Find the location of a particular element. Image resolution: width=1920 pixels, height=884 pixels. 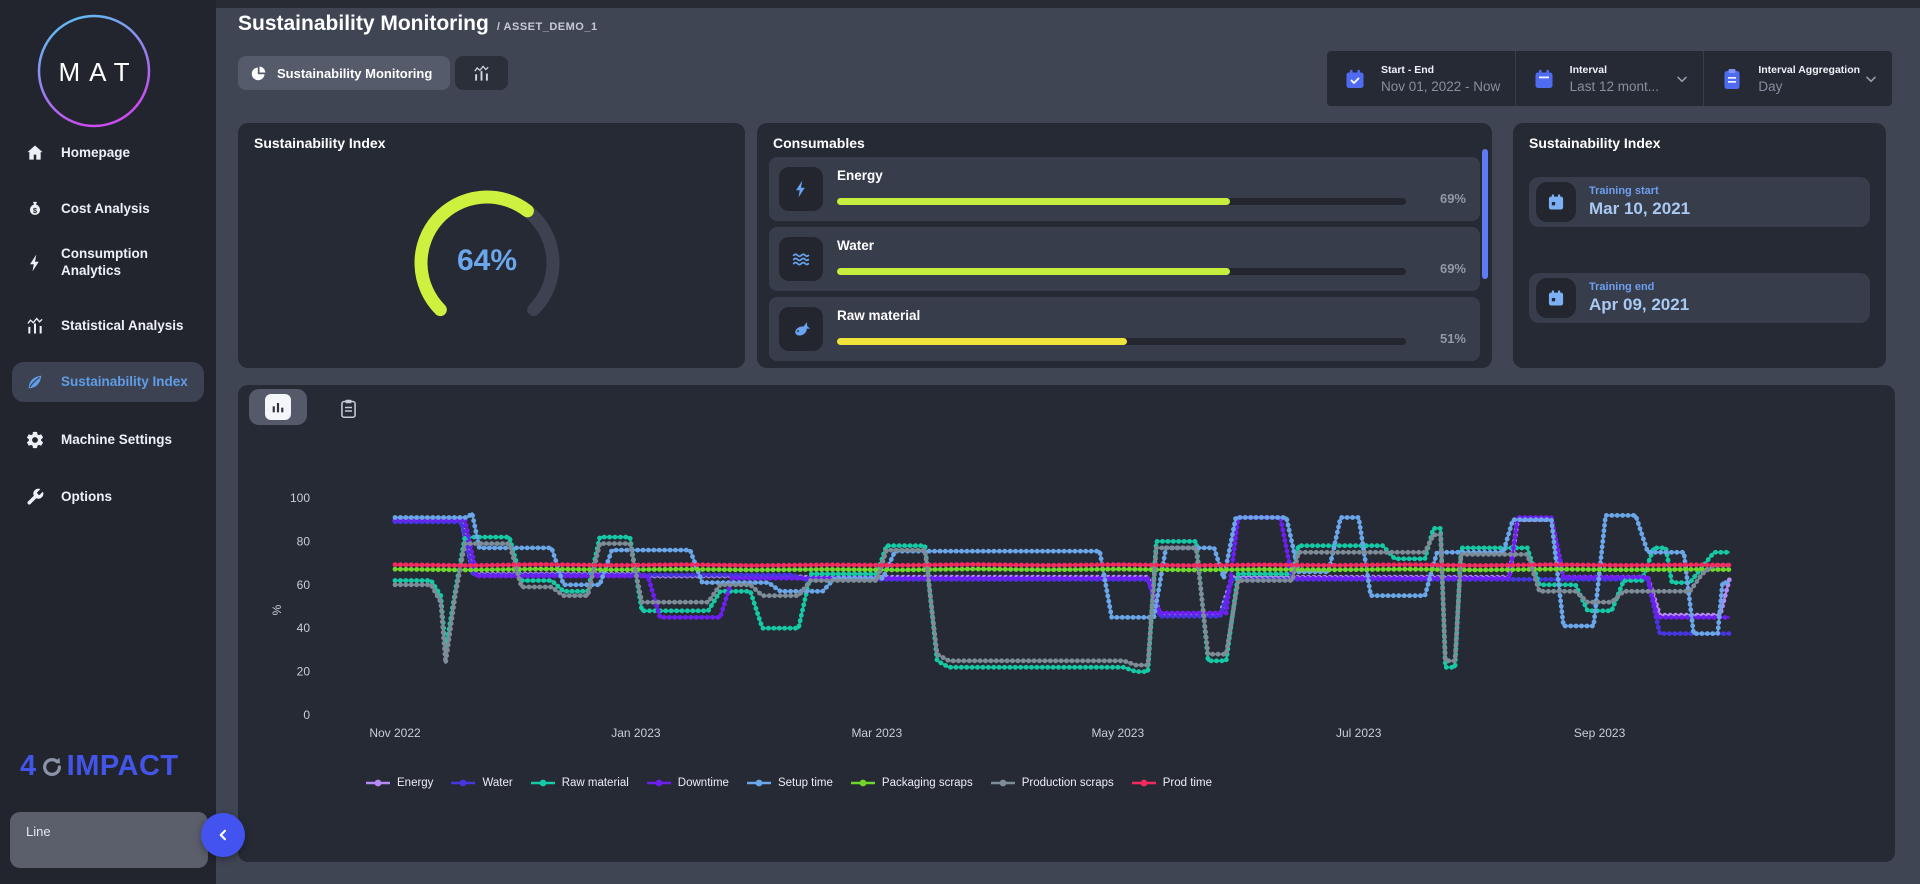

page-title: Sustainability Monitoring / ASSET_DEMO_1 is located at coordinates (418, 24).